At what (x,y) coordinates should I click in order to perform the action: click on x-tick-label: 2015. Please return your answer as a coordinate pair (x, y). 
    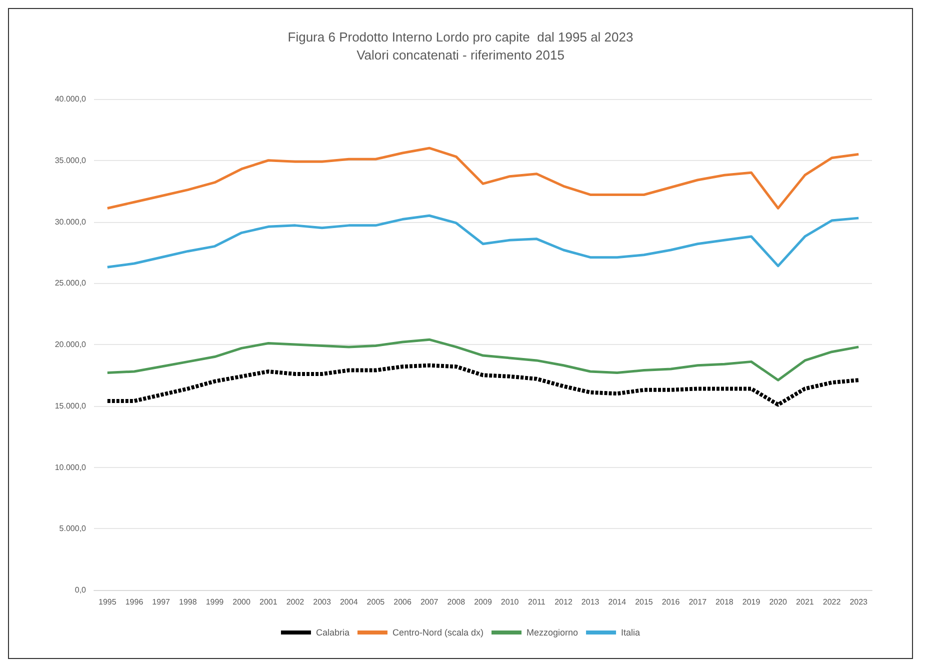
    Looking at the image, I should click on (644, 602).